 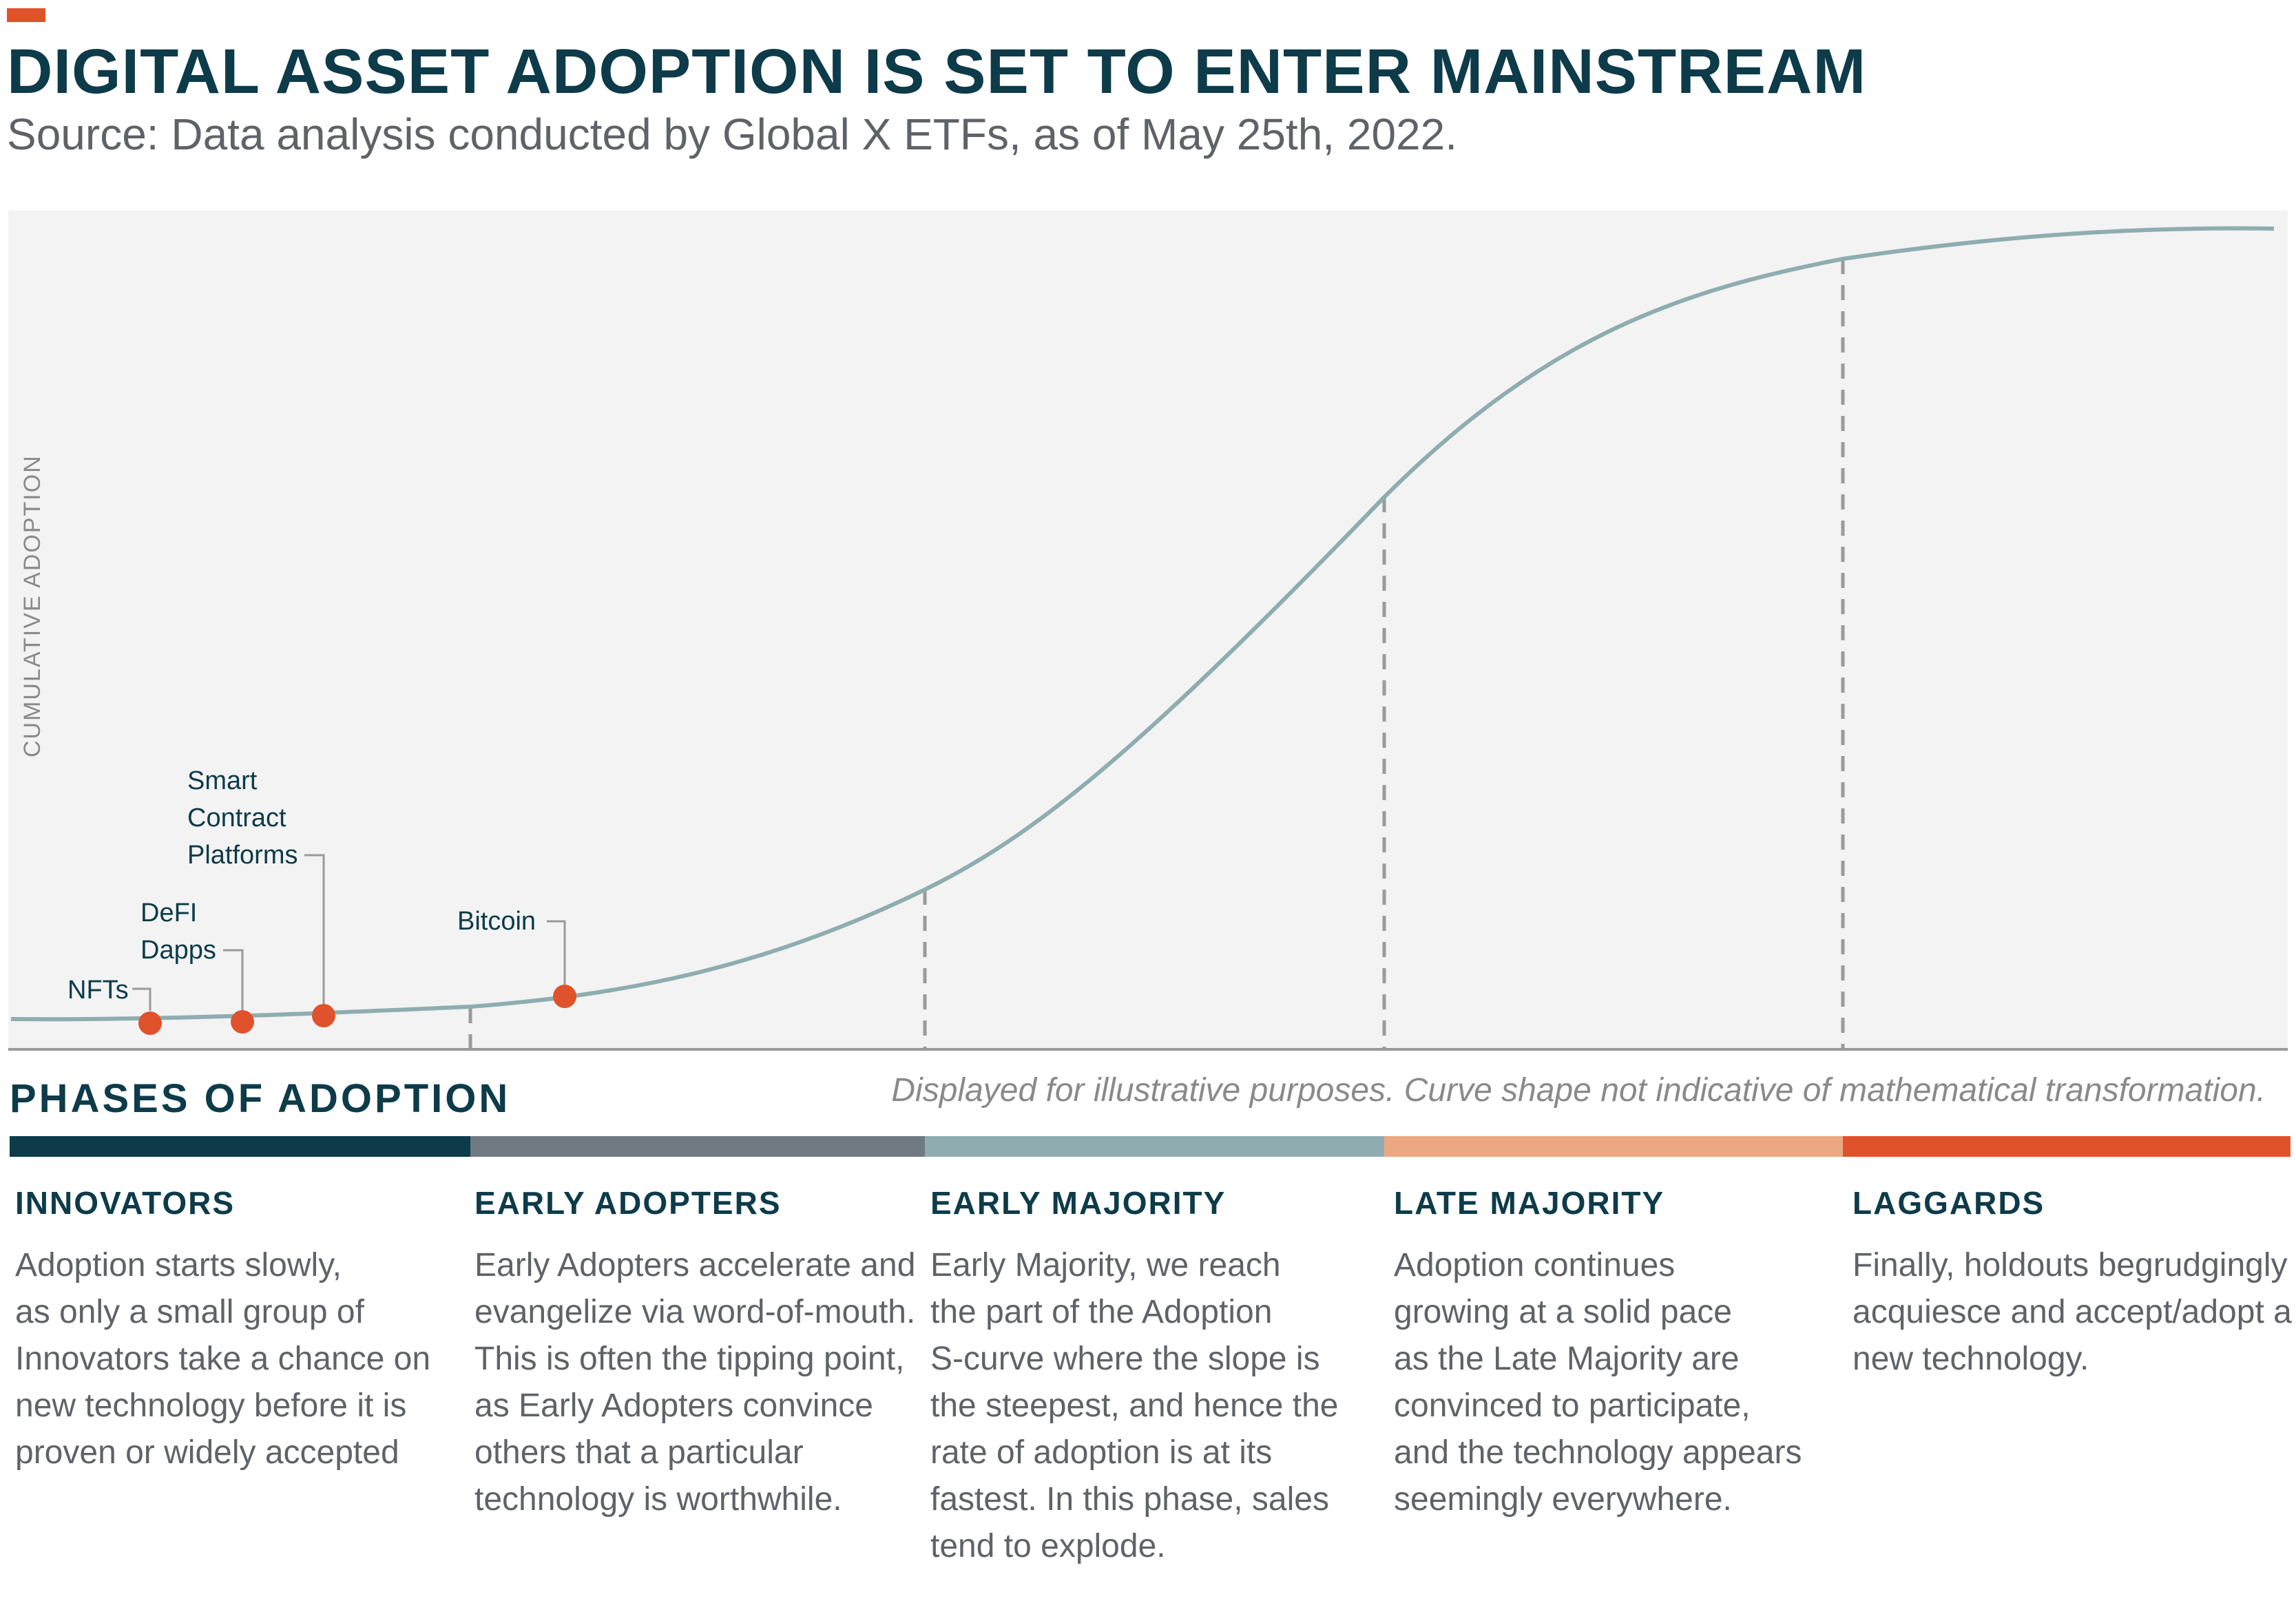 I want to click on defi-dapps-leader-line, so click(x=233, y=980).